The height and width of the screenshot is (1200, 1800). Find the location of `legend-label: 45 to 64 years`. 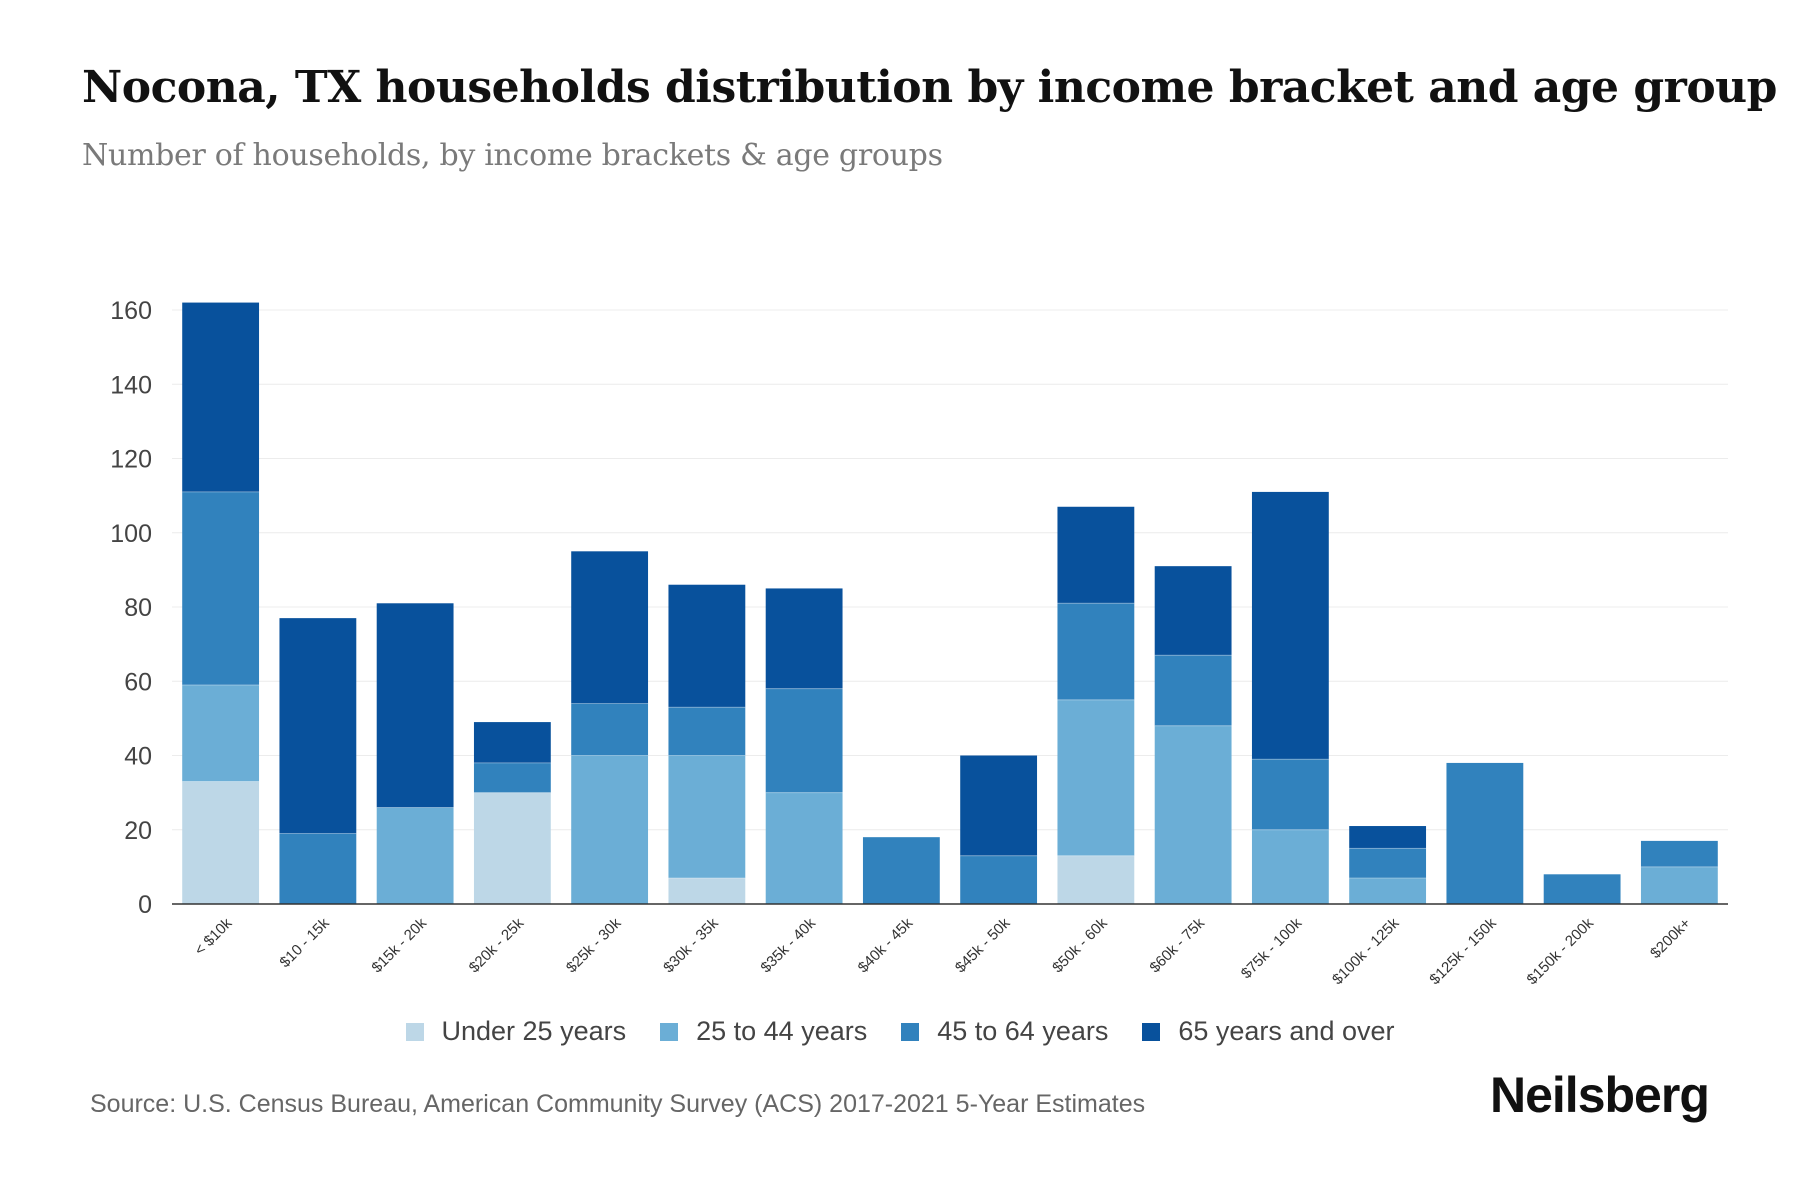

legend-label: 45 to 64 years is located at coordinates (1023, 1031).